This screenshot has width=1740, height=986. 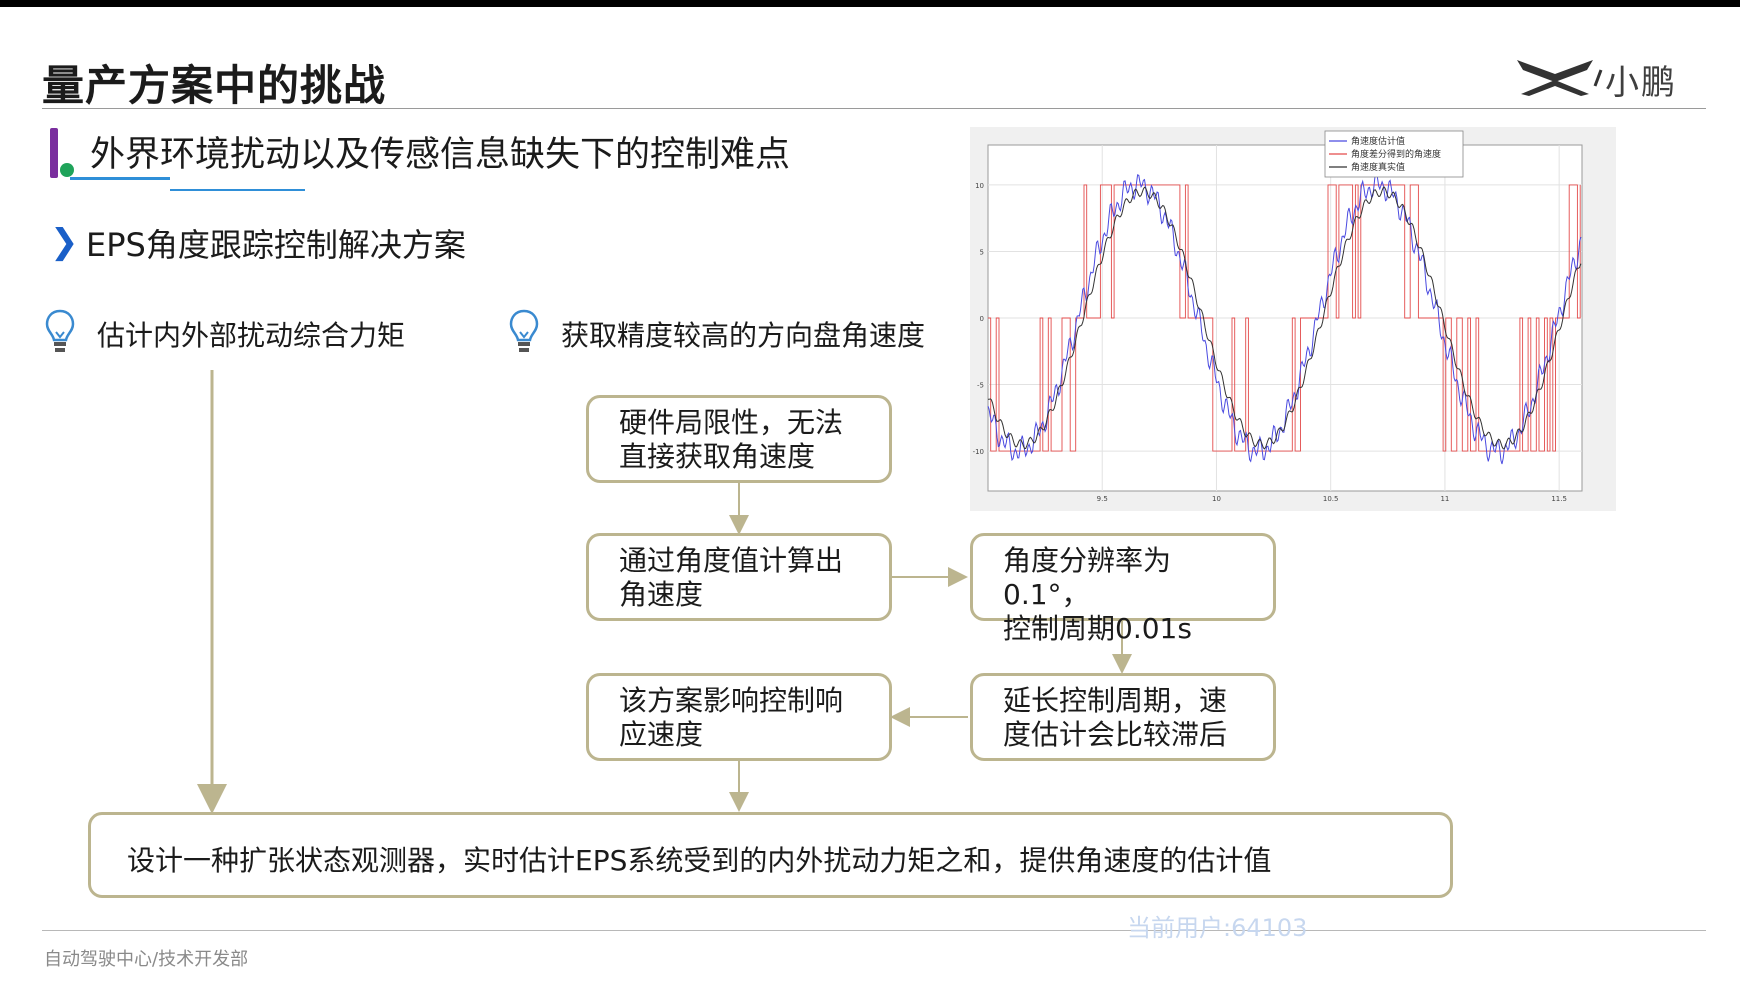 What do you see at coordinates (982, 252) in the screenshot?
I see `y-tick-label: 5` at bounding box center [982, 252].